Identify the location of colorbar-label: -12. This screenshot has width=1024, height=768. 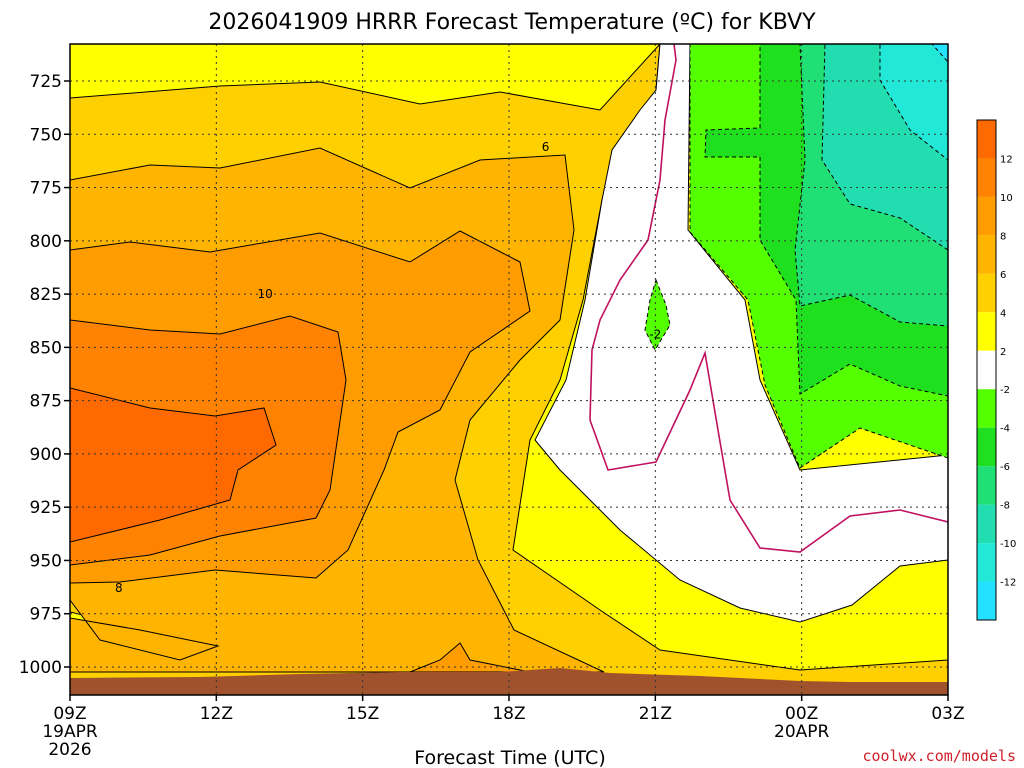
(1008, 583).